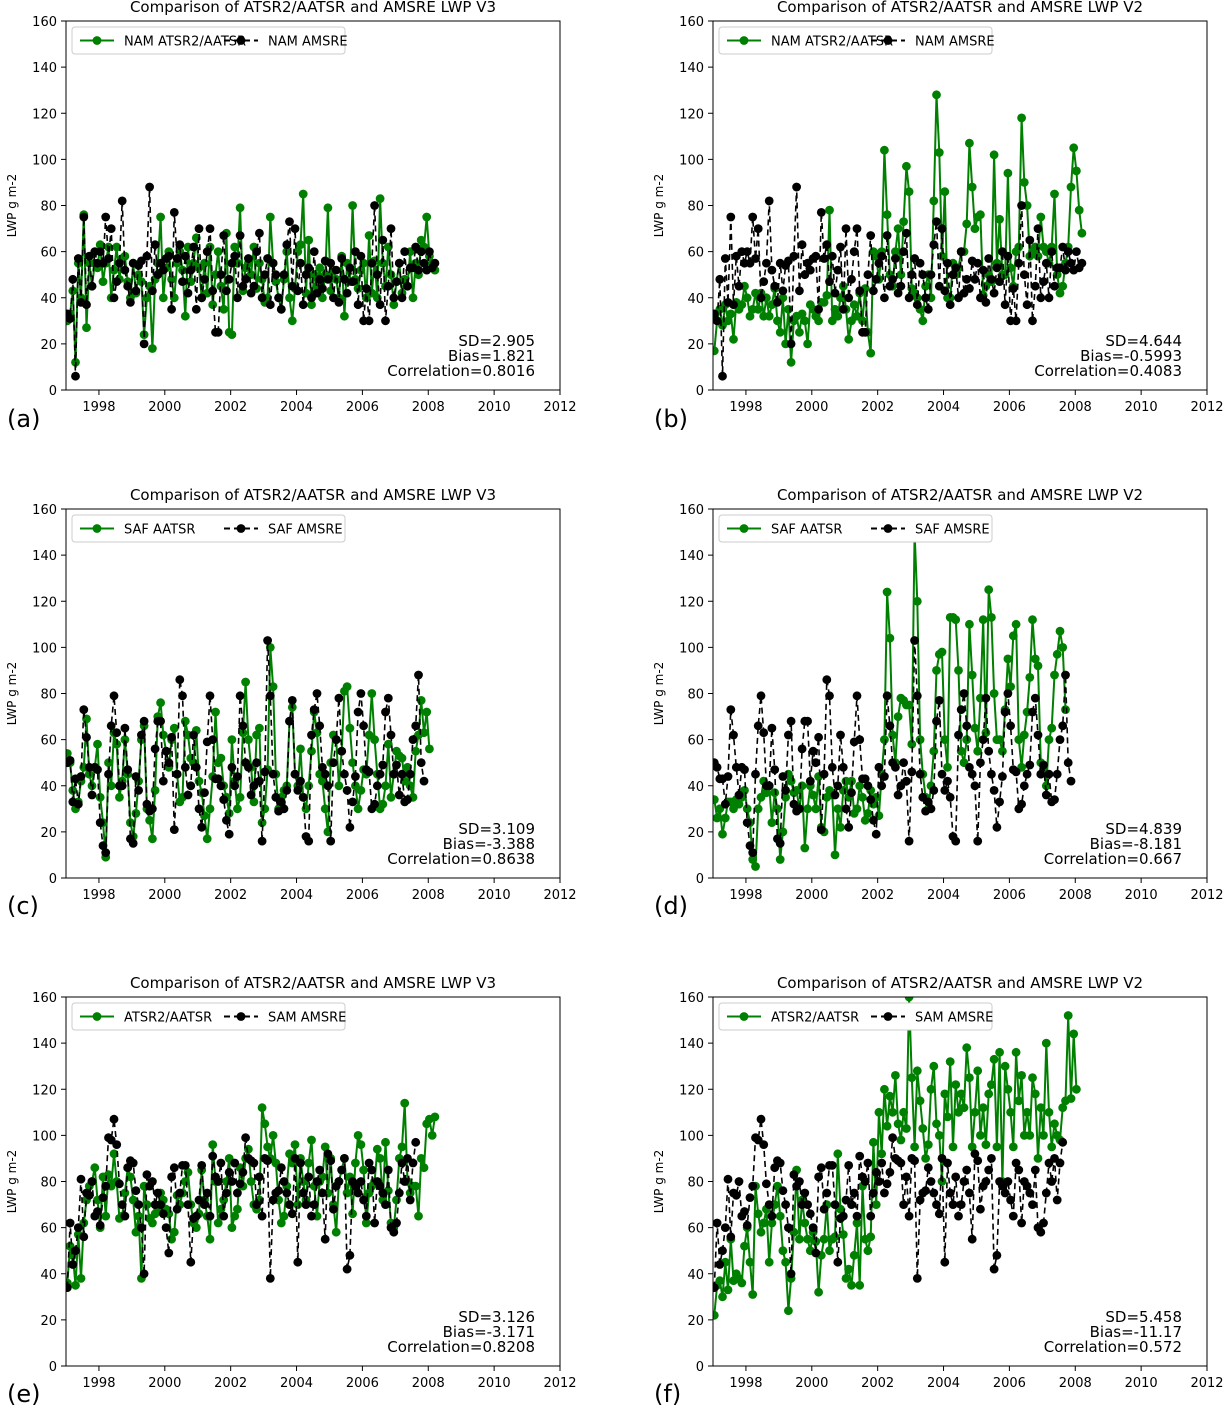 The width and height of the screenshot is (1225, 1409). What do you see at coordinates (98, 1383) in the screenshot?
I see `x-tick-label: 1998` at bounding box center [98, 1383].